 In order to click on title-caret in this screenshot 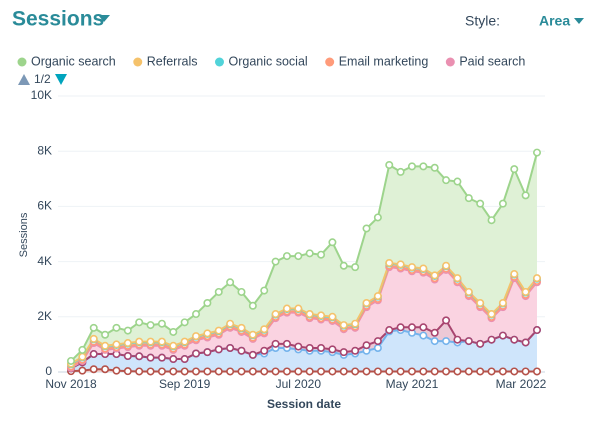, I will do `click(104, 18)`.